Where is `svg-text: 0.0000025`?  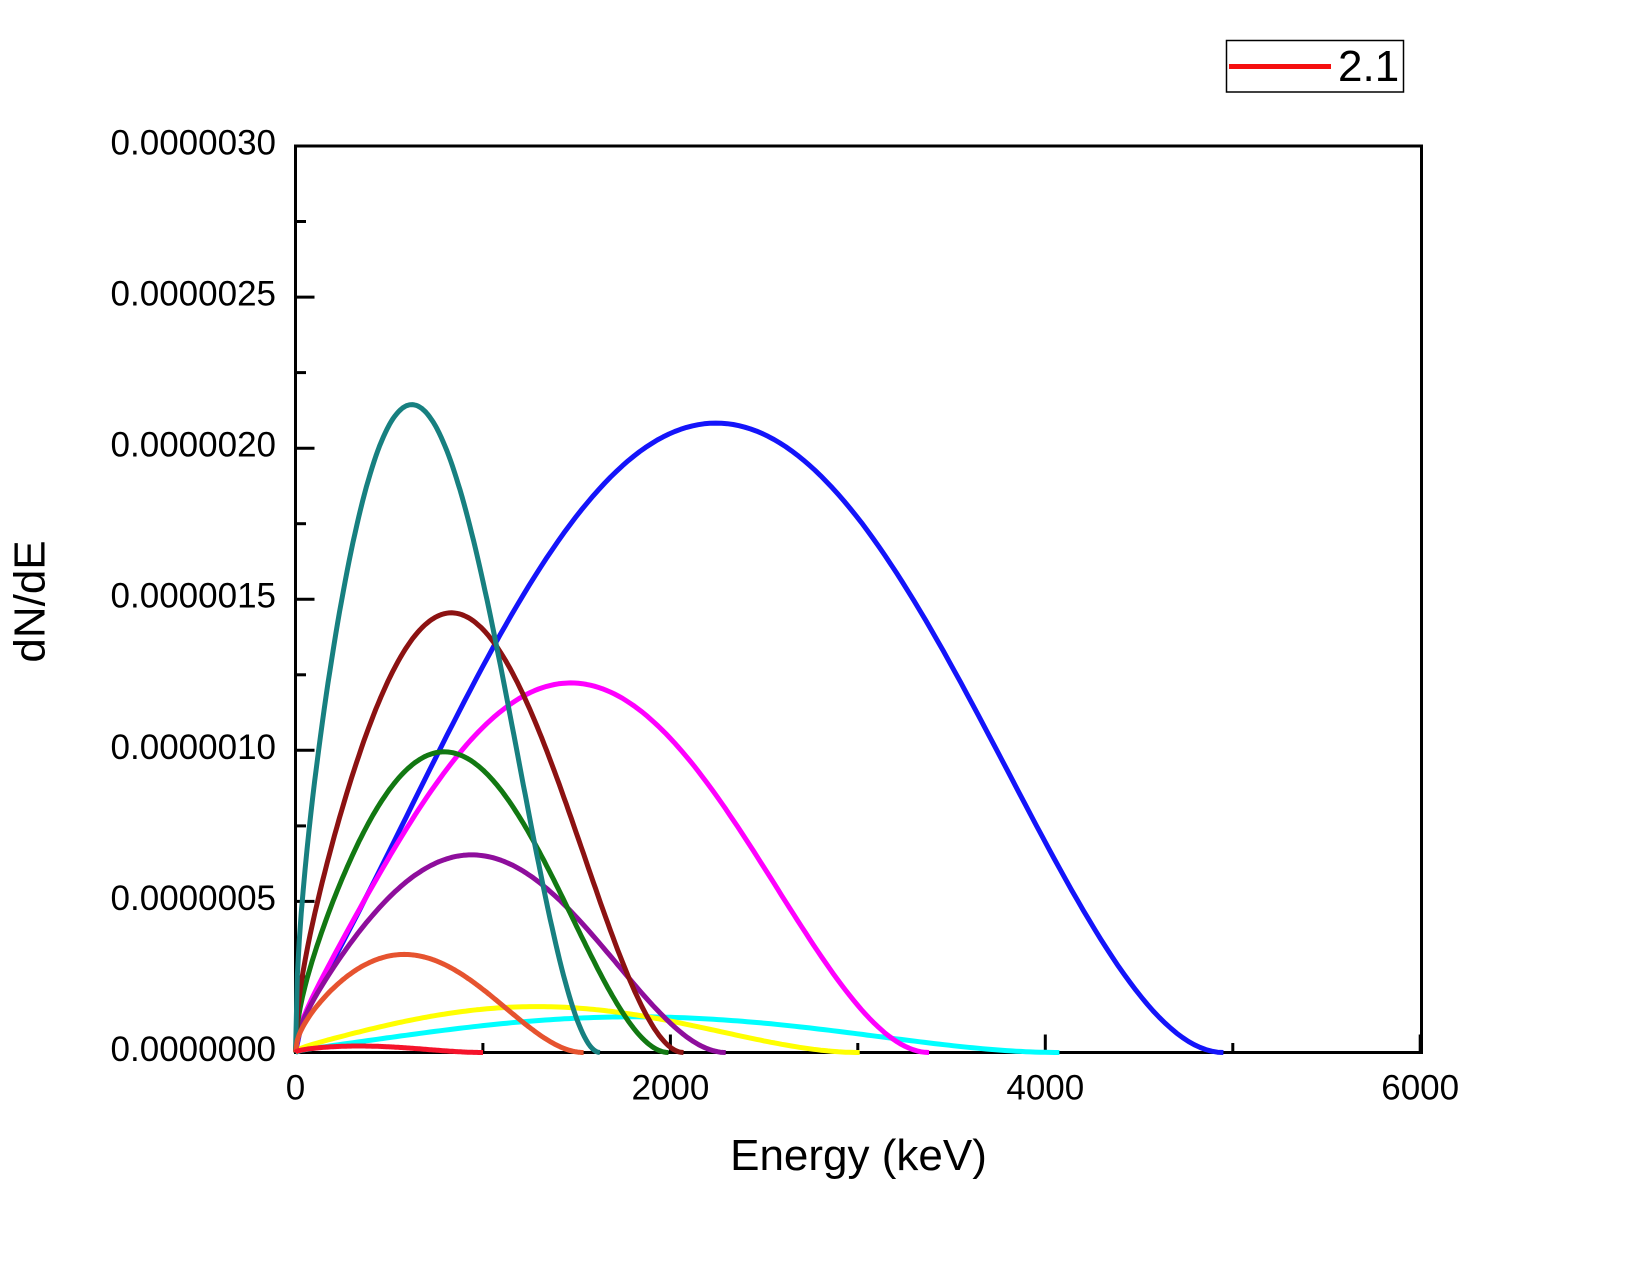
svg-text: 0.0000025 is located at coordinates (193, 294).